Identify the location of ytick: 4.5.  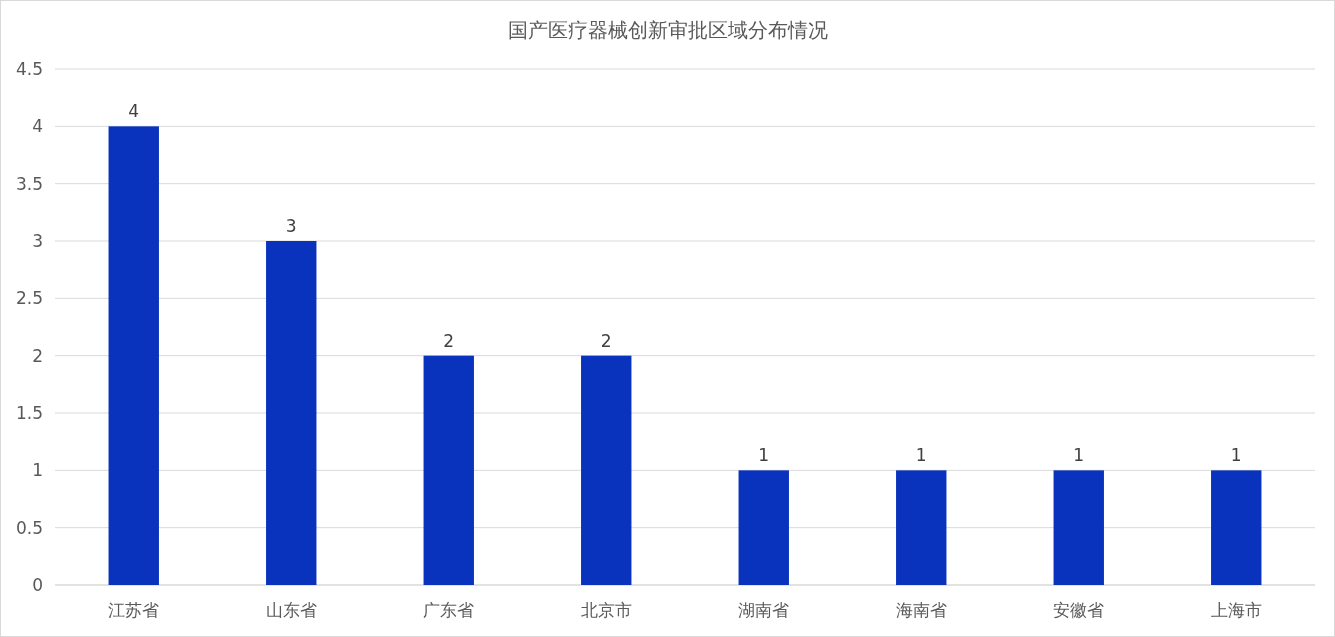
(29, 69).